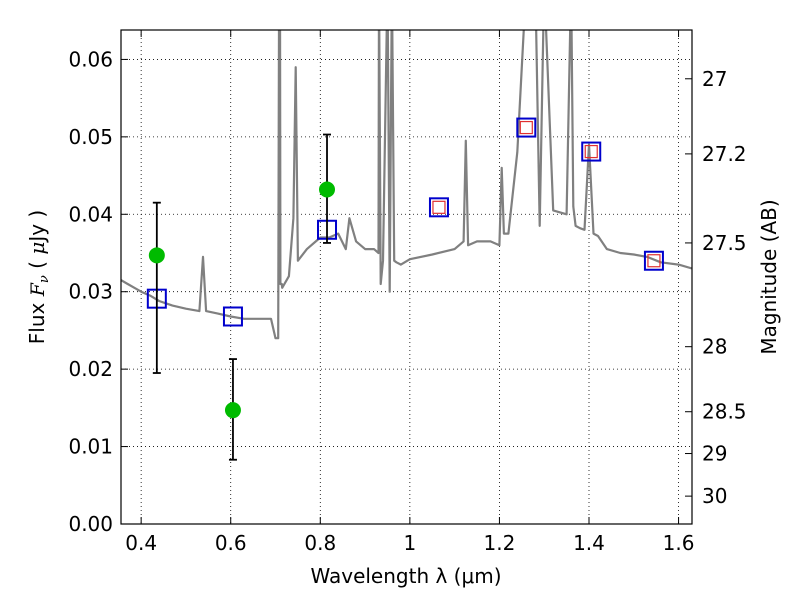  Describe the element at coordinates (141, 543) in the screenshot. I see `x-tick-label: 0.4` at that location.